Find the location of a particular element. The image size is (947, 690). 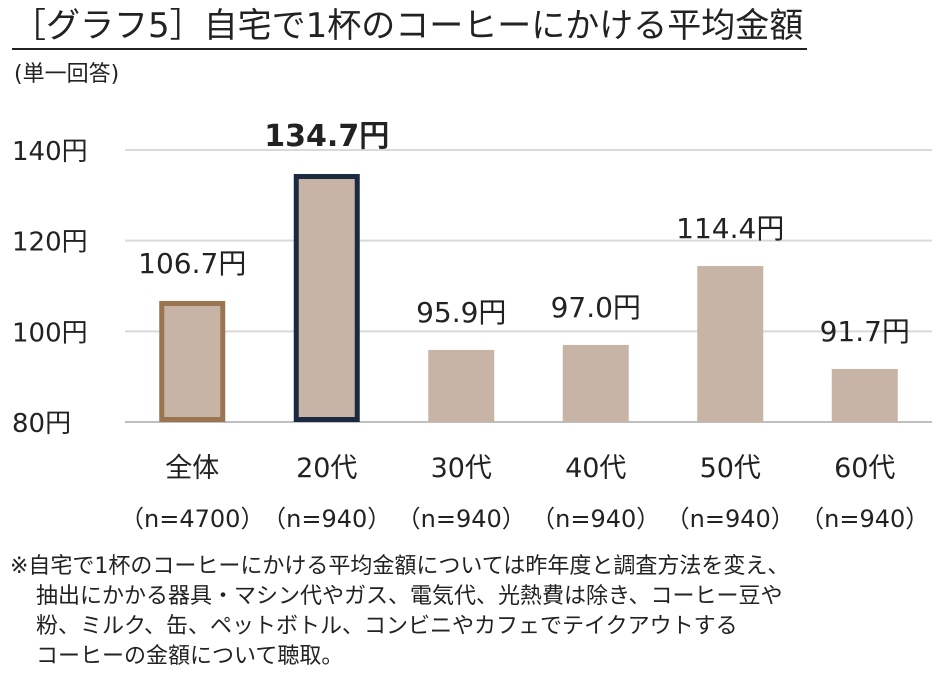

data-label: 91.7円 is located at coordinates (865, 331).